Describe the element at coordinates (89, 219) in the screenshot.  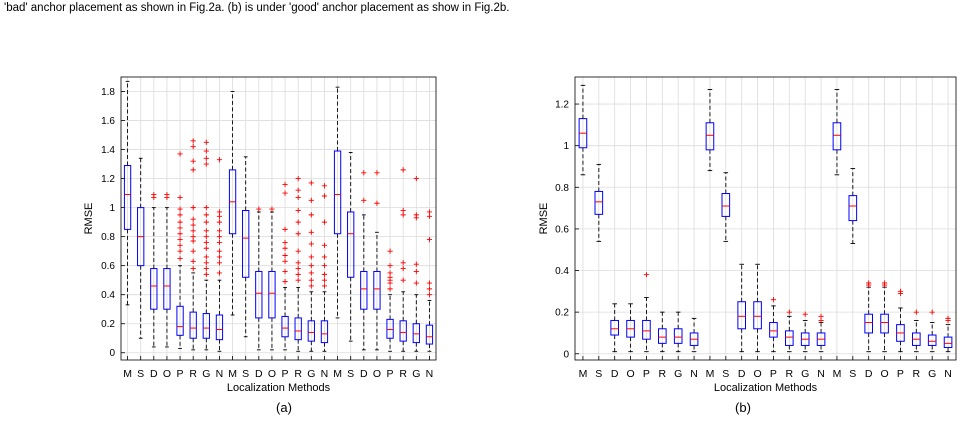
I see `panel-a-ylabel: RMSE` at that location.